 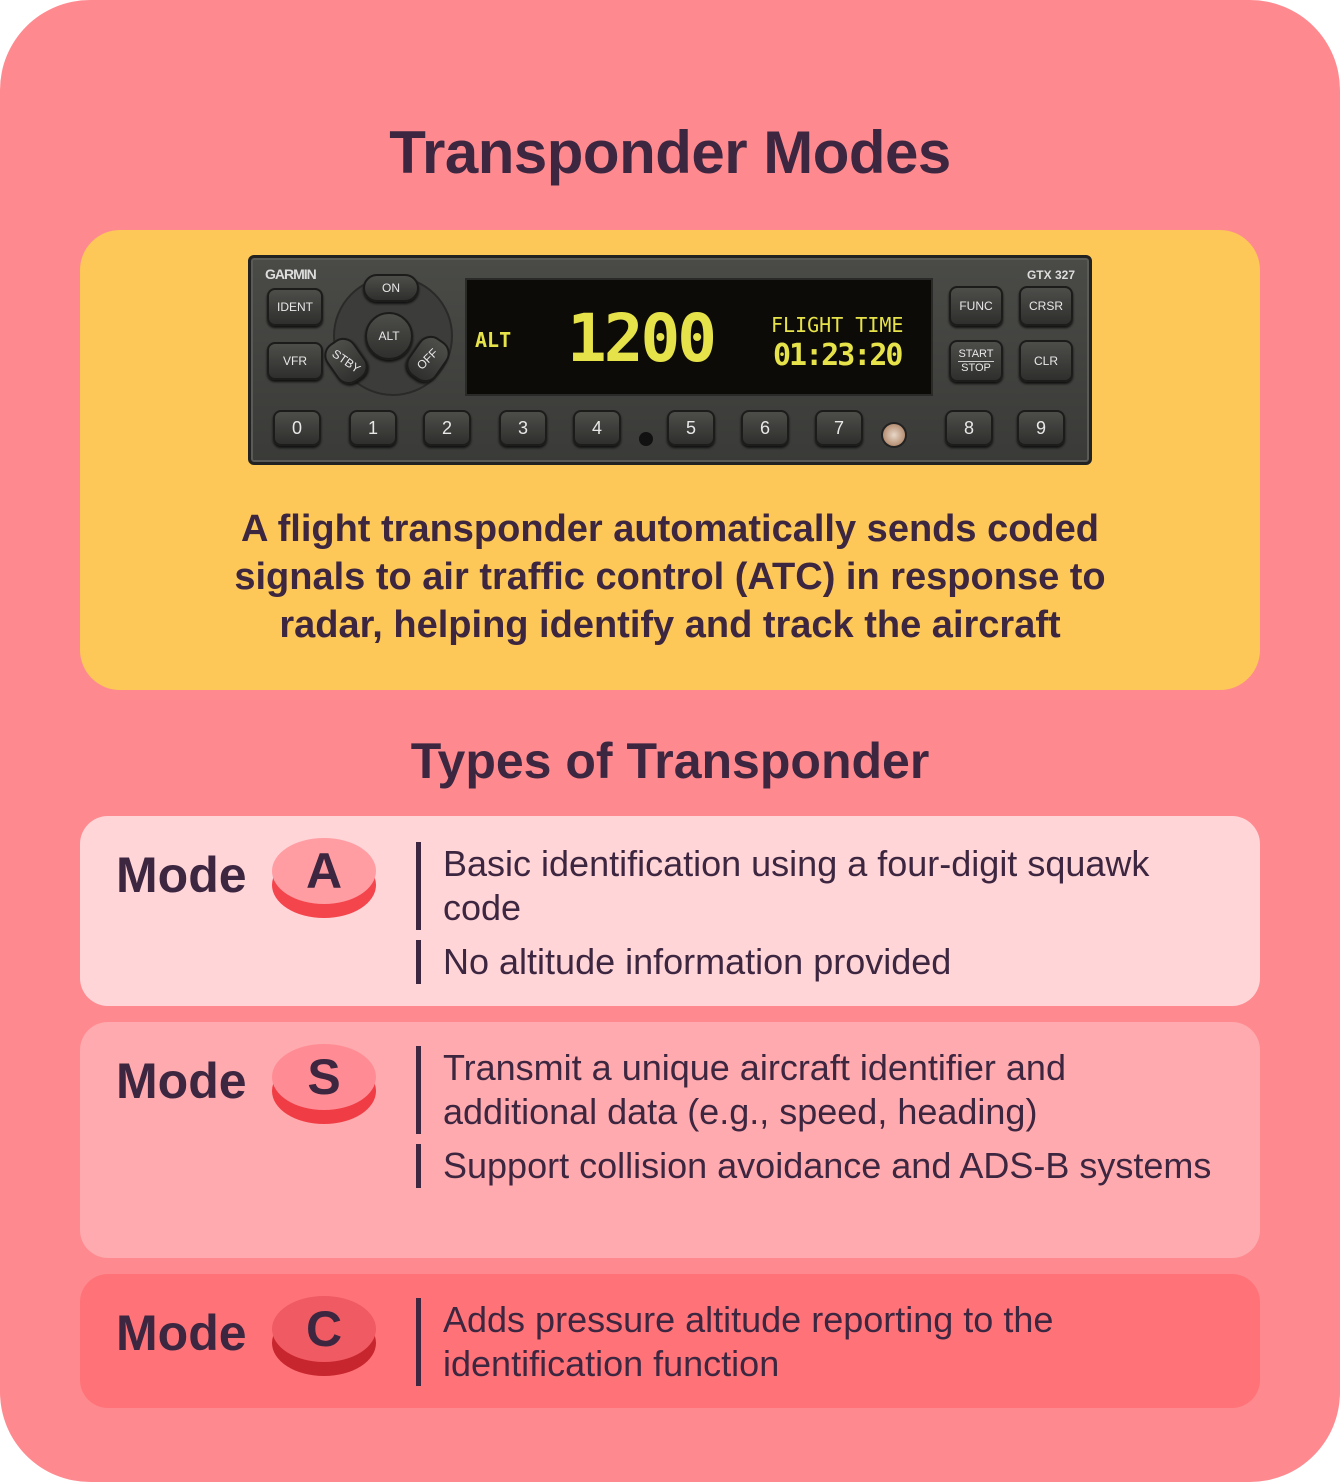 I want to click on digit-2-button: 2, so click(x=447, y=428).